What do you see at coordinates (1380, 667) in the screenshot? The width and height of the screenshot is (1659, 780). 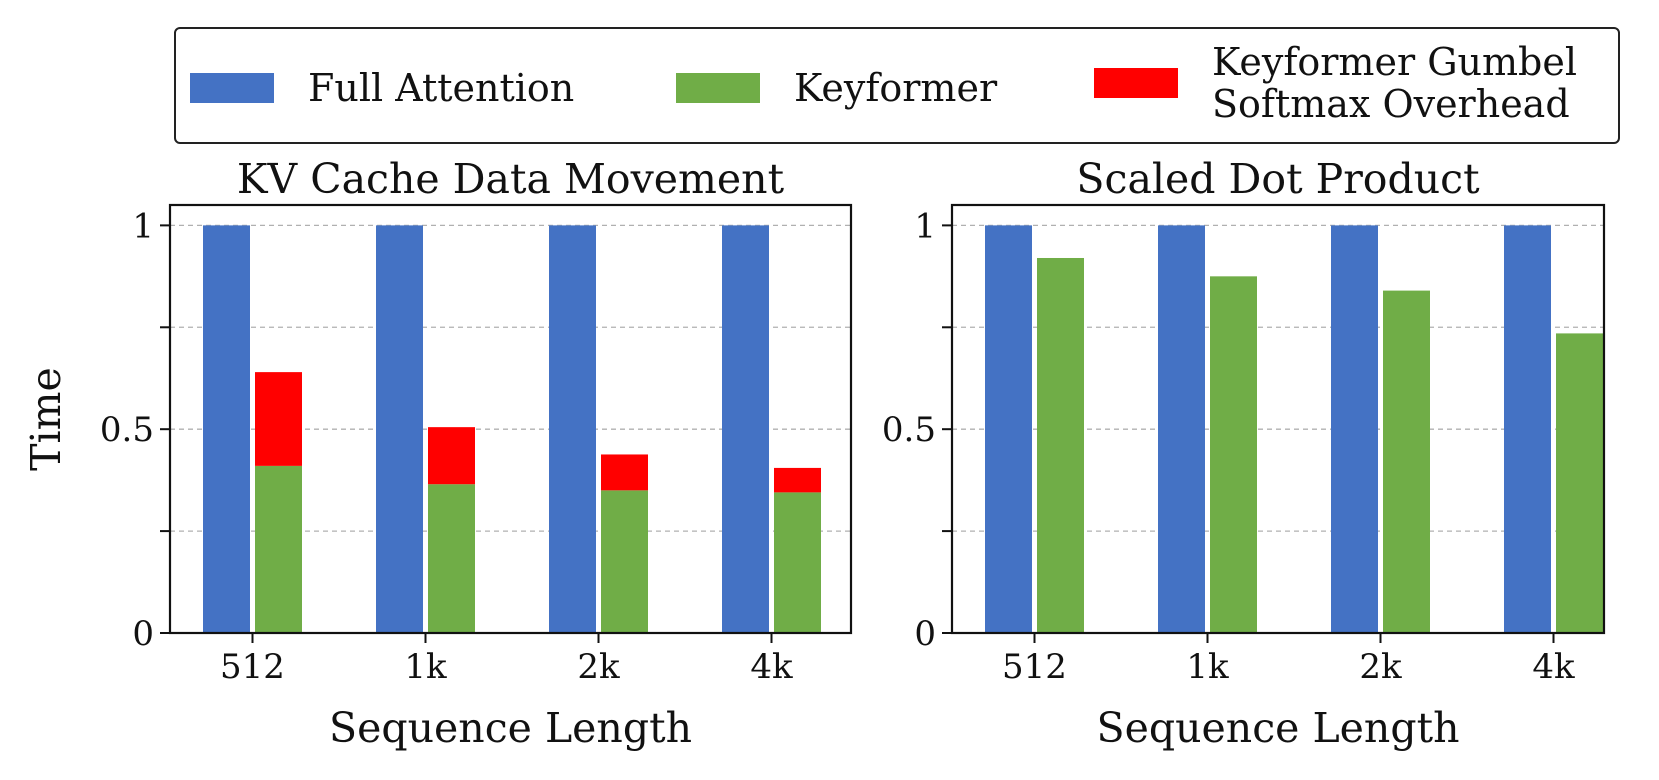 I see `x-tick-label-1-2k: 2k` at bounding box center [1380, 667].